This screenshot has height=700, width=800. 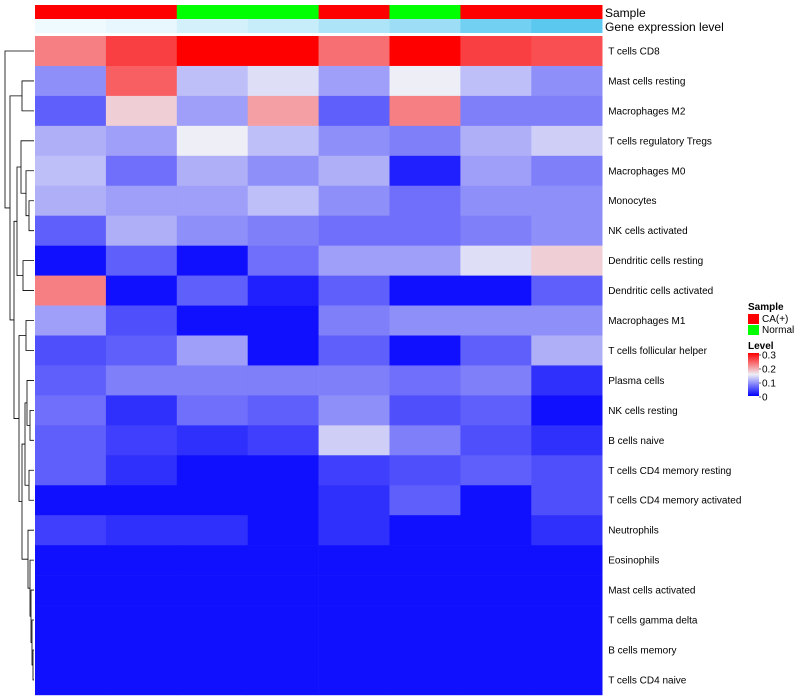 What do you see at coordinates (655, 261) in the screenshot?
I see `row-label: Dendritic cells resting` at bounding box center [655, 261].